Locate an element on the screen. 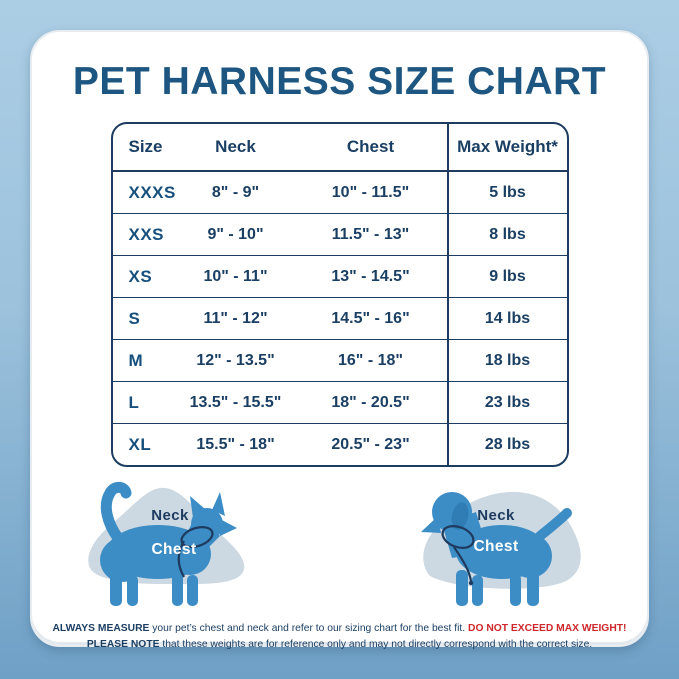  col-header-chest: Chest is located at coordinates (370, 148).